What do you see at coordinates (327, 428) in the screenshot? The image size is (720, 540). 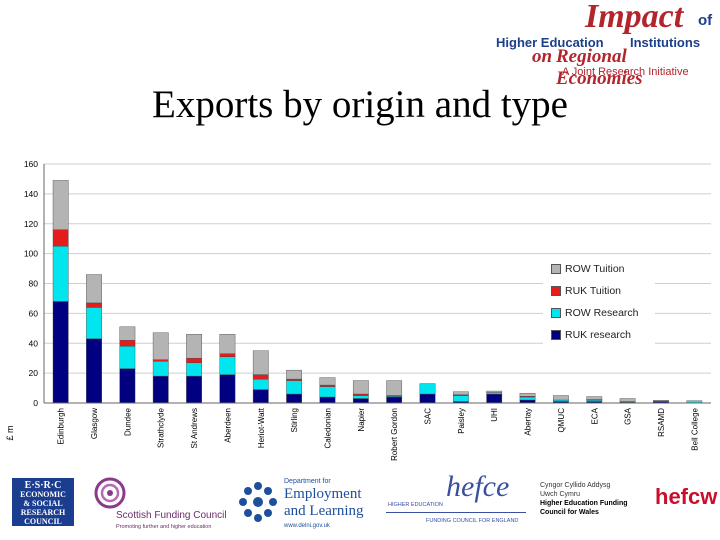 I see `x-tick-label: Caledonian` at bounding box center [327, 428].